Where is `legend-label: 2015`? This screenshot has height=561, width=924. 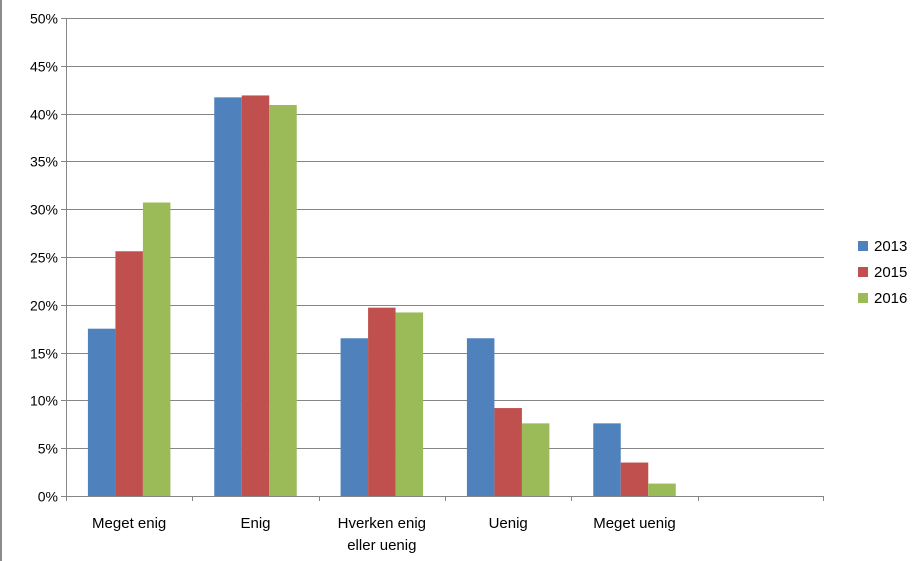
legend-label: 2015 is located at coordinates (890, 272).